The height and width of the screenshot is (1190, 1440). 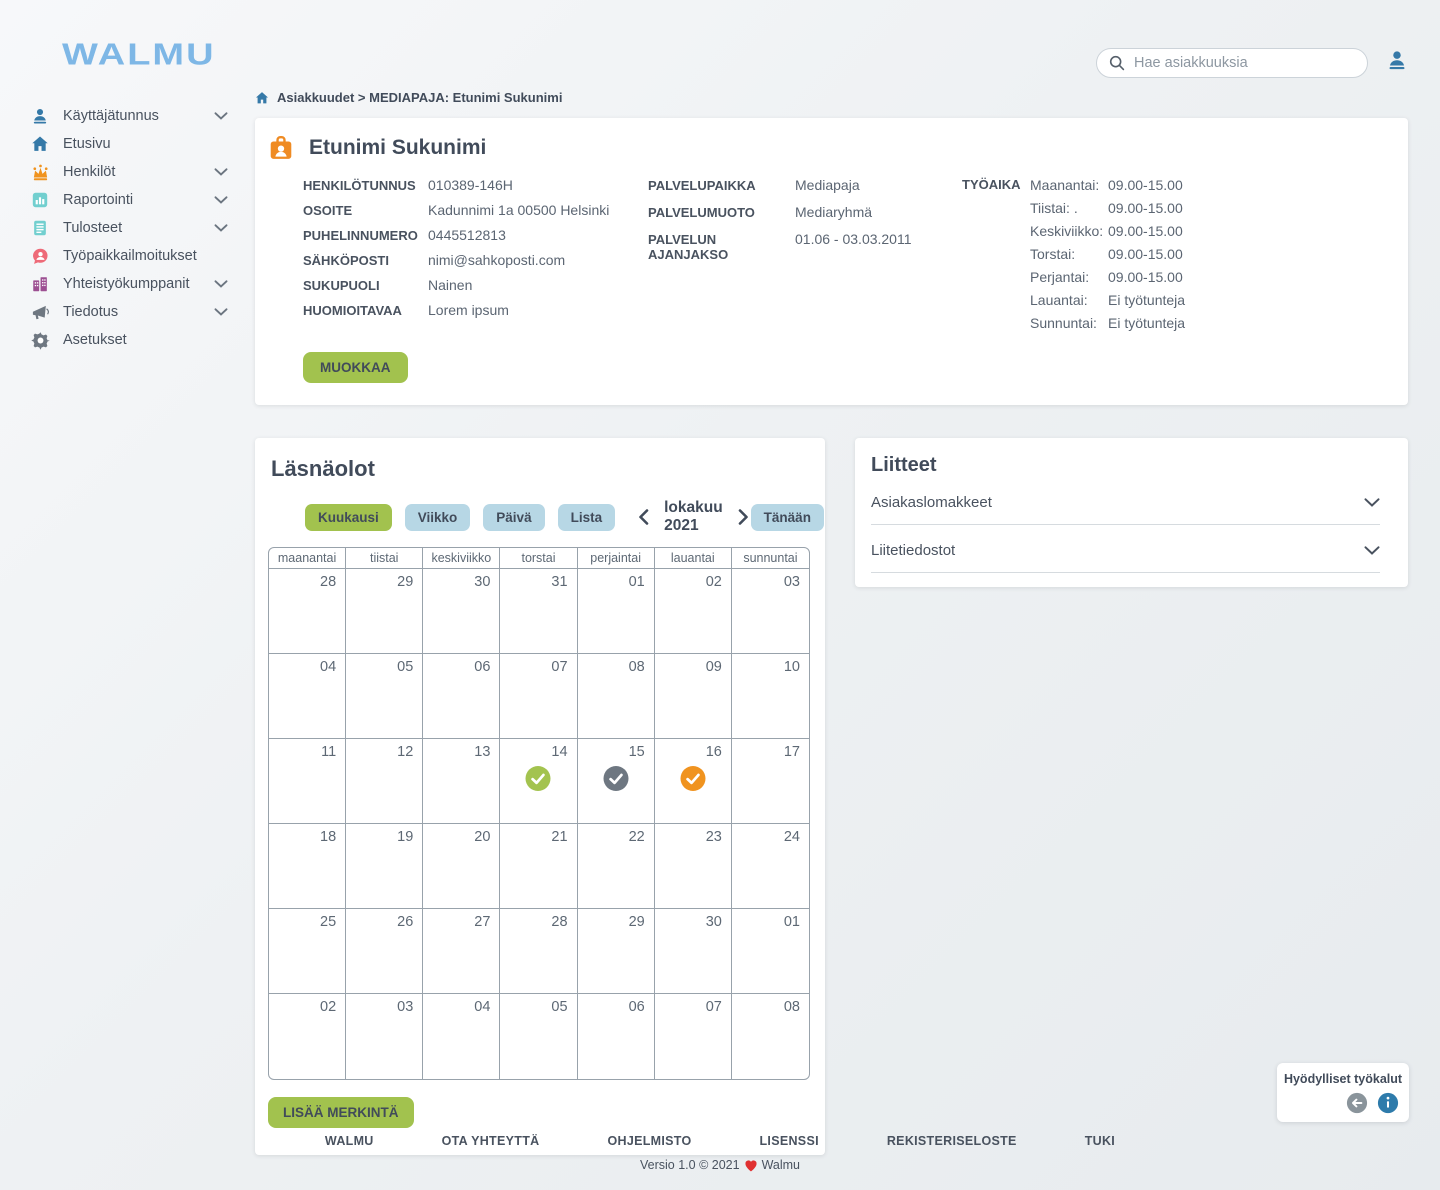 I want to click on walmu-logo: WALMU, so click(x=139, y=55).